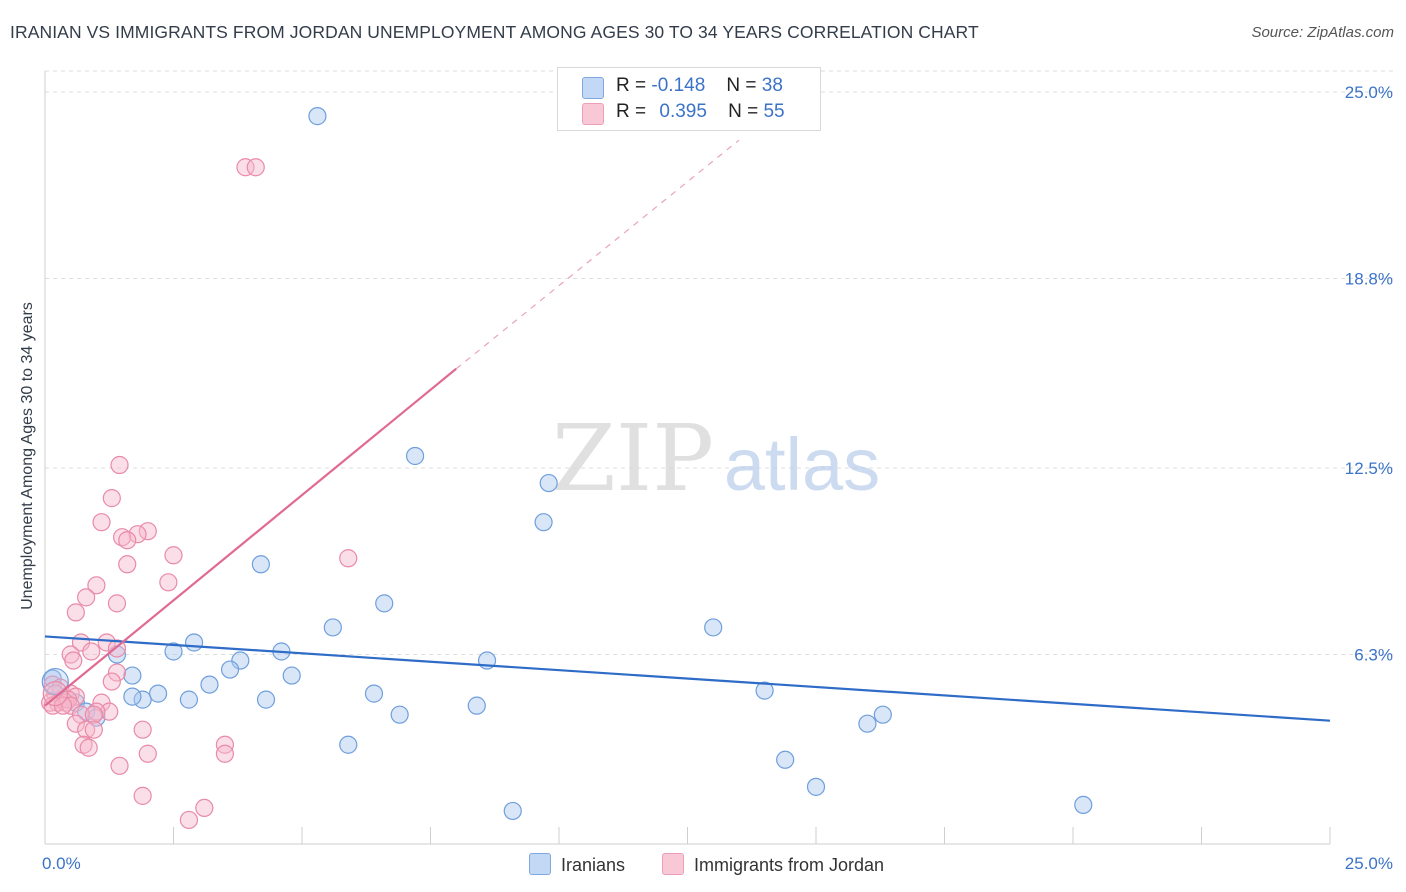  What do you see at coordinates (597, 254) in the screenshot?
I see `jordan-trend-extension` at bounding box center [597, 254].